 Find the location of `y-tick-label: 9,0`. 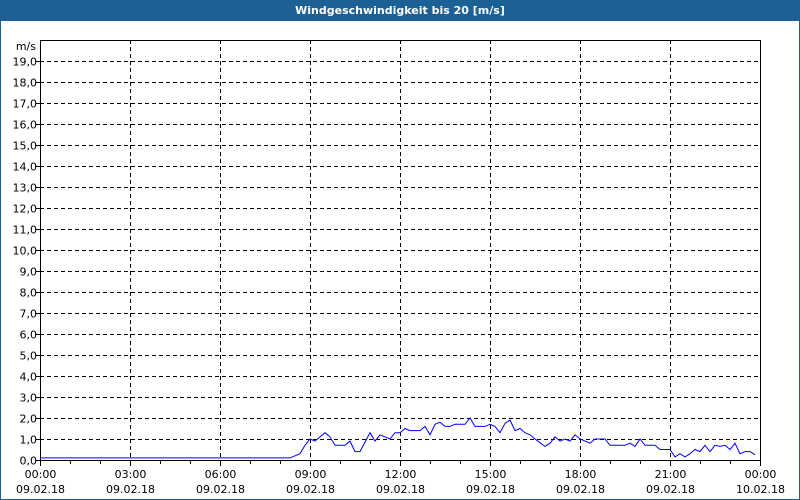

y-tick-label: 9,0 is located at coordinates (29, 272).